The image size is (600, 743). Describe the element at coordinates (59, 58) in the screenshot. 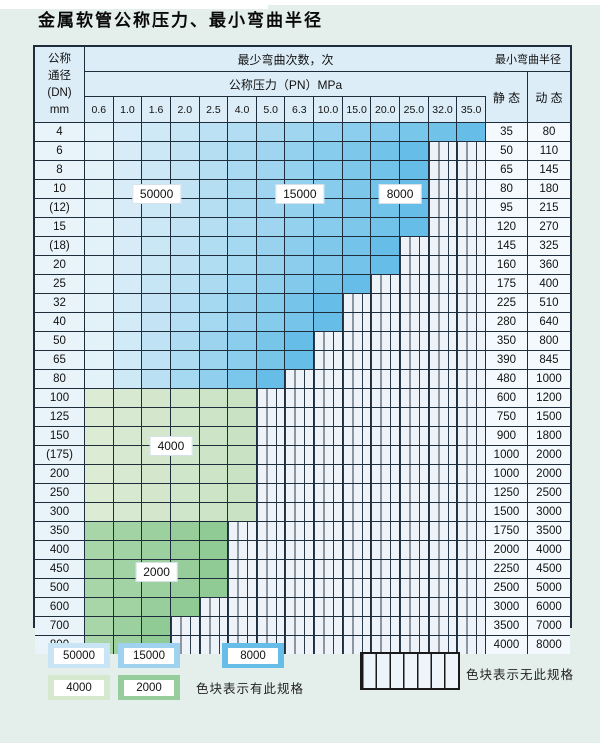

I see `dn-header-line: 公称` at that location.